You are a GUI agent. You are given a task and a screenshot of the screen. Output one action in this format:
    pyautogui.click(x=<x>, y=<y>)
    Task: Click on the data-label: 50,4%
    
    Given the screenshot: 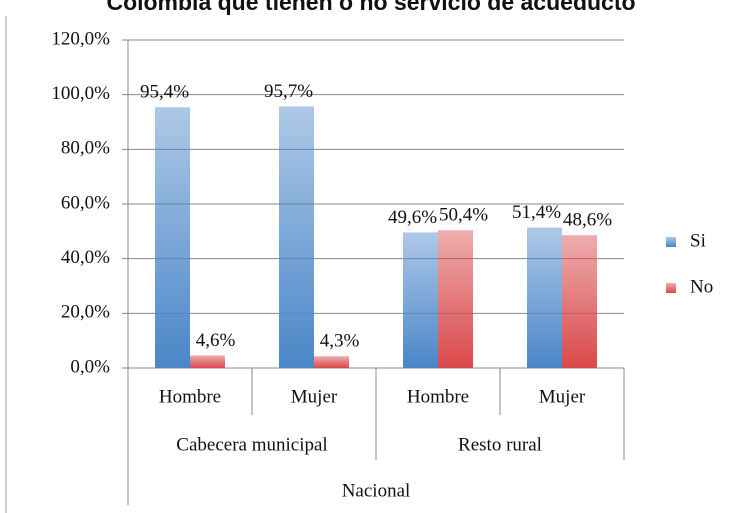 What is the action you would take?
    pyautogui.click(x=463, y=215)
    